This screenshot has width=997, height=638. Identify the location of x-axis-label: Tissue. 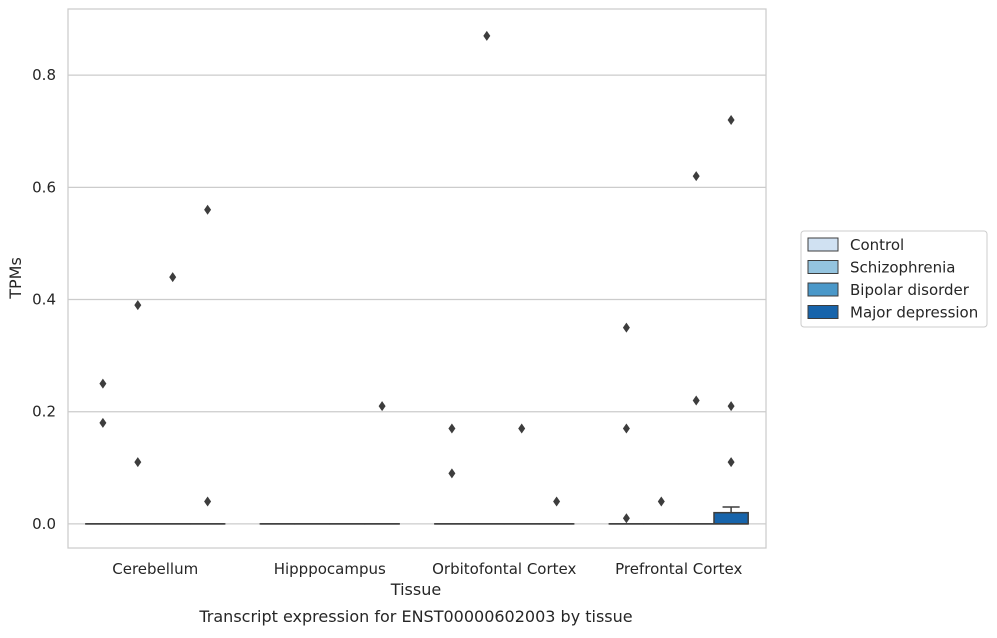
(415, 589).